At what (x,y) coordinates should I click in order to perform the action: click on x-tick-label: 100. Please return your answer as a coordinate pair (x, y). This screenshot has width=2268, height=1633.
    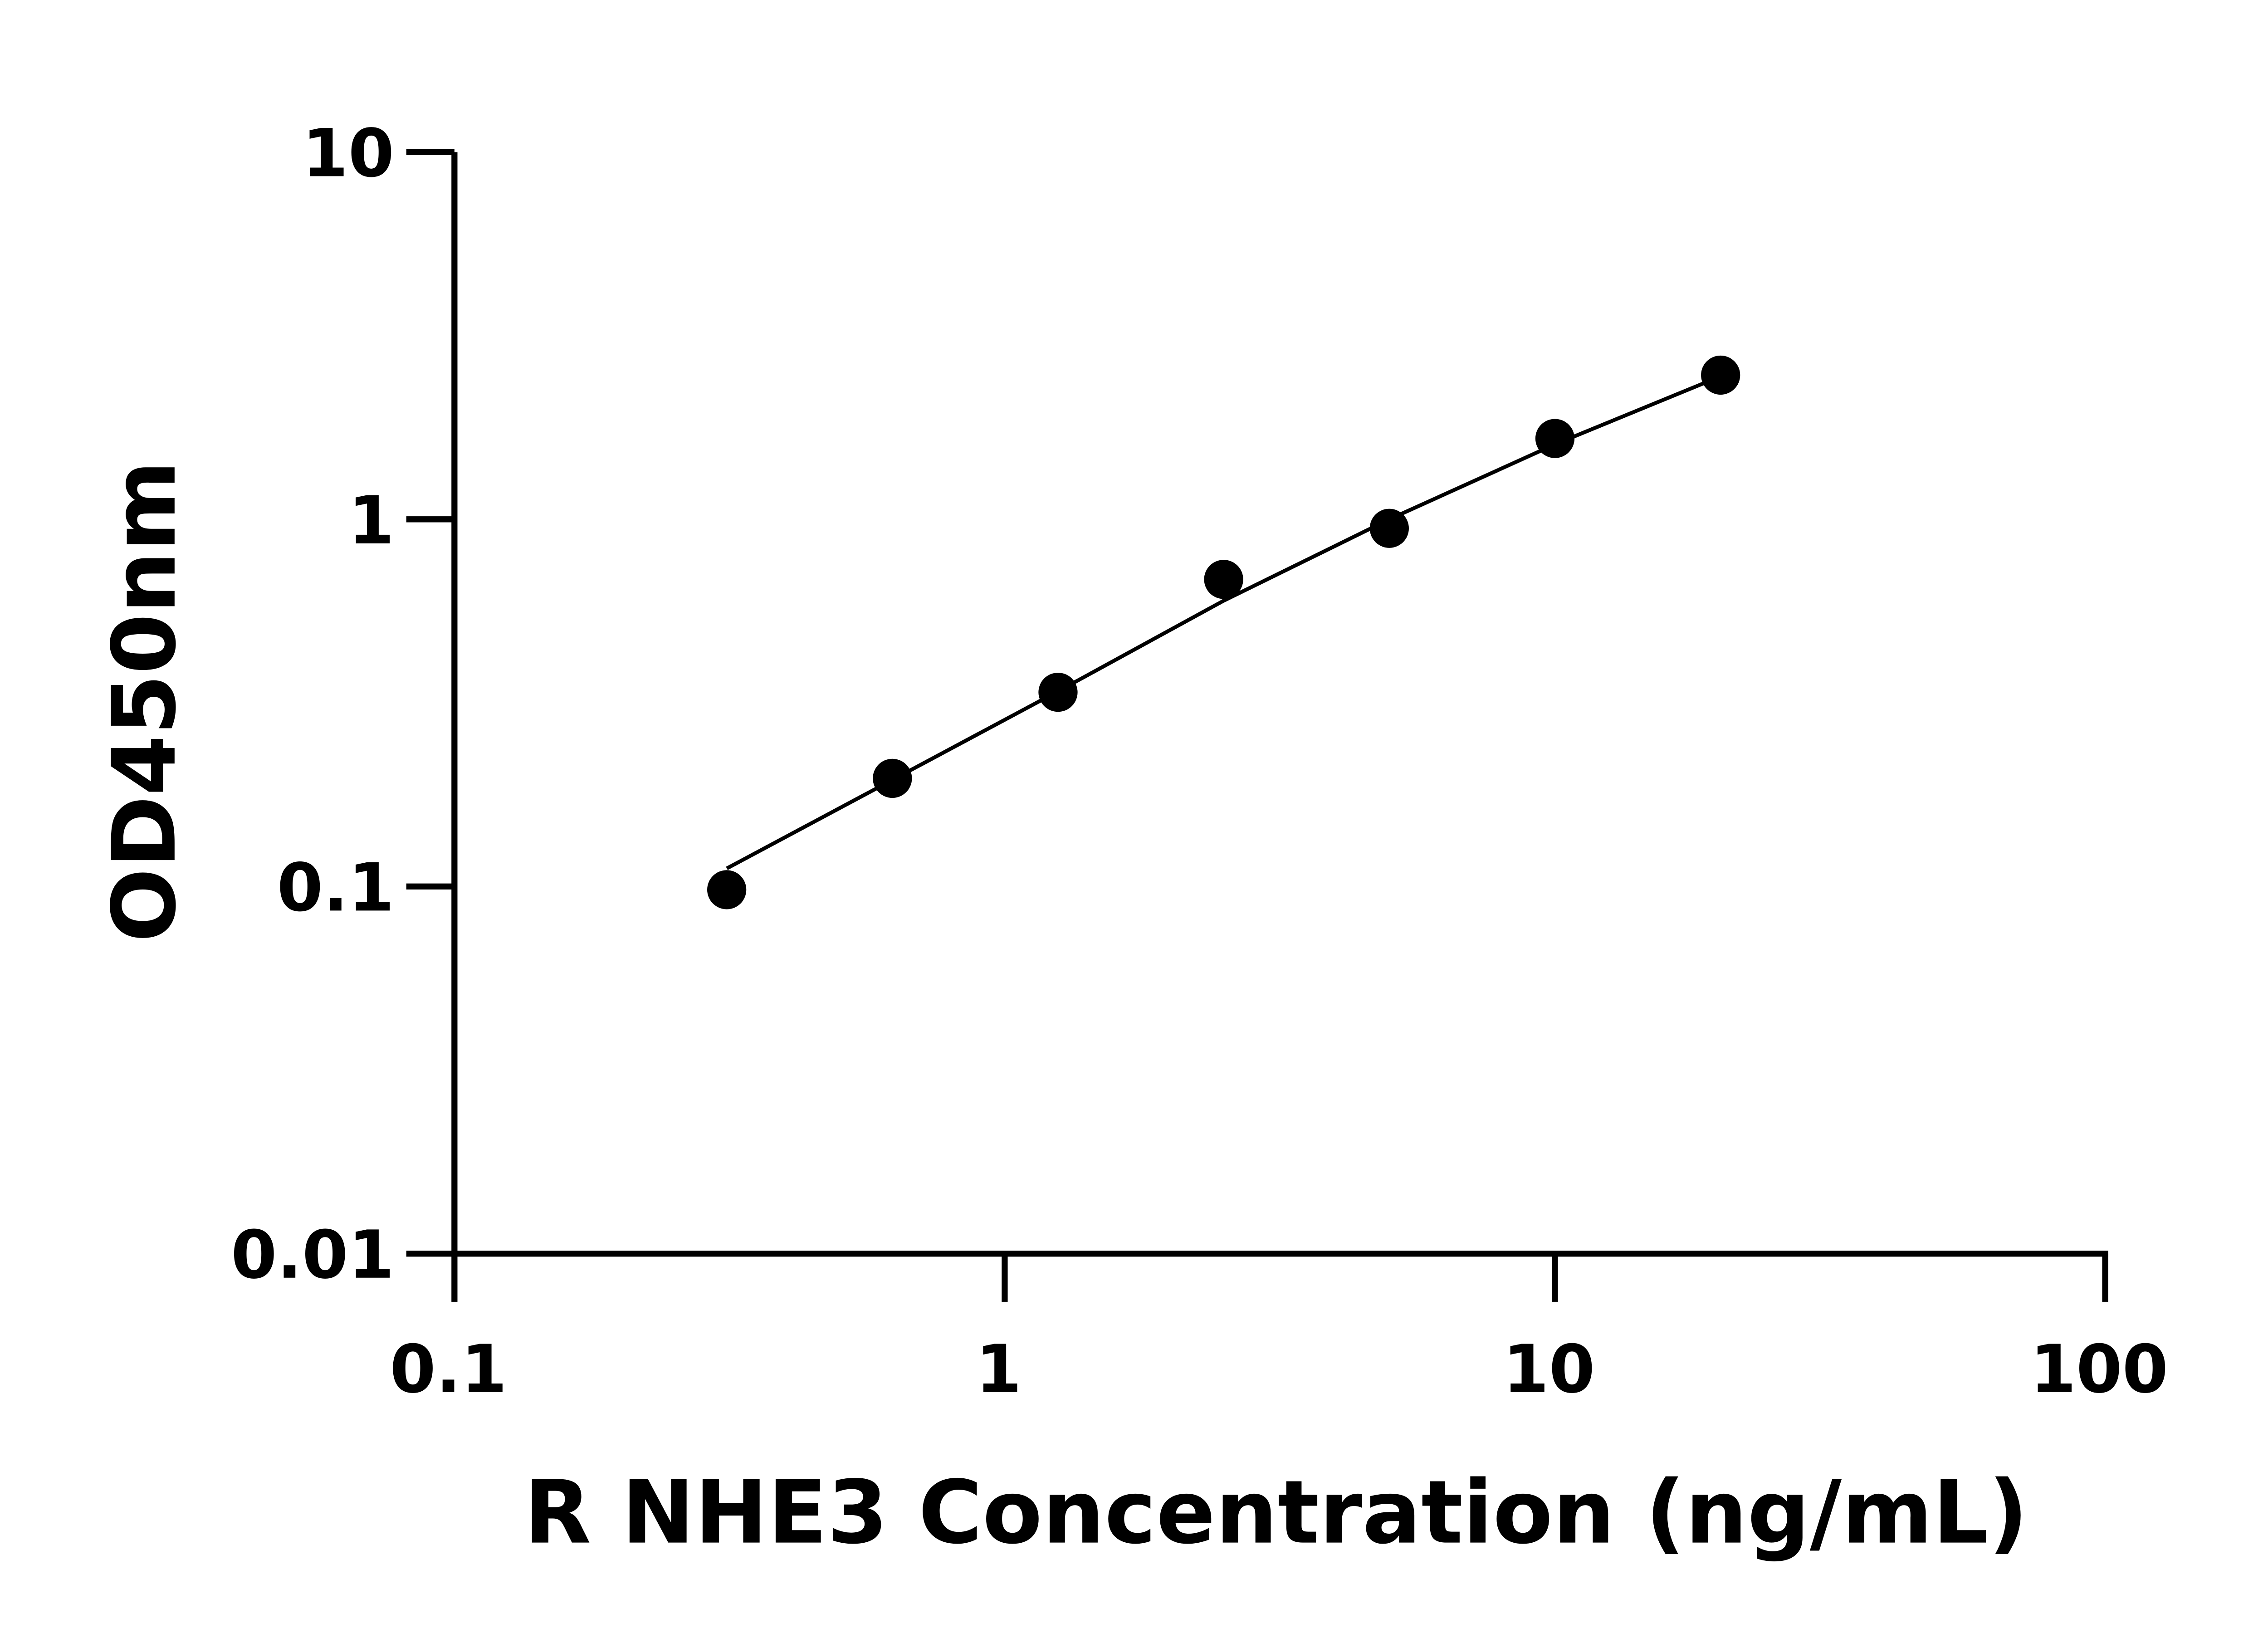
    Looking at the image, I should click on (2099, 1369).